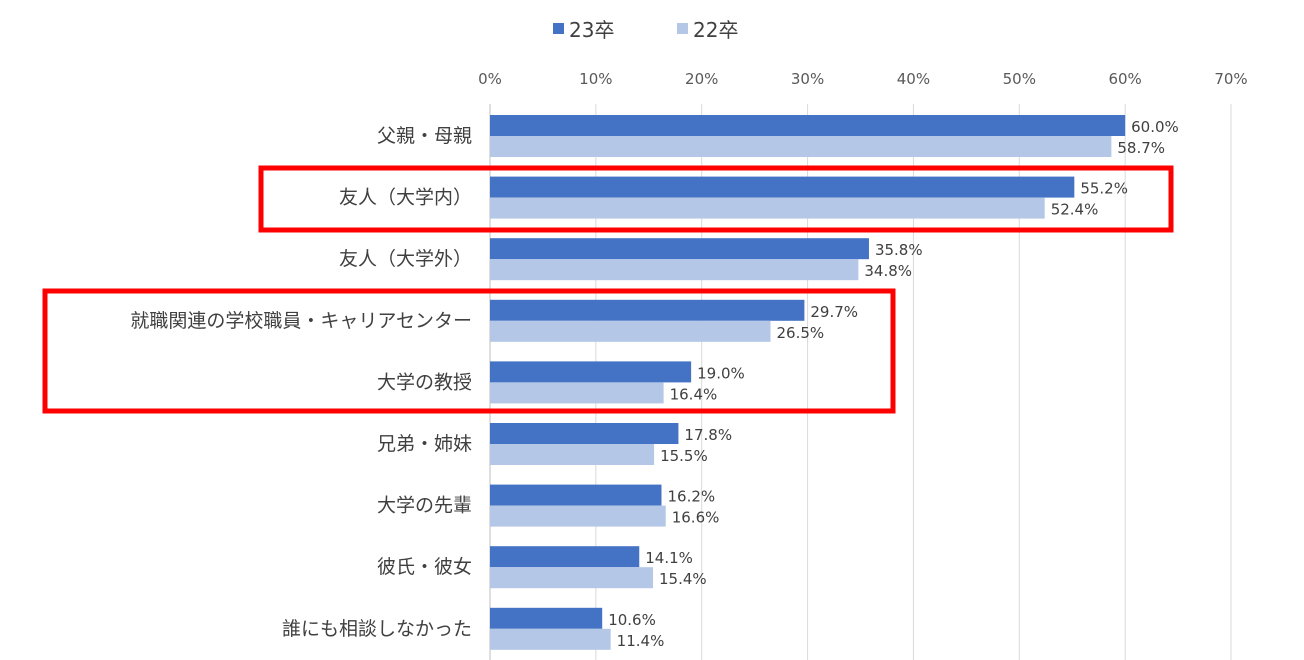  What do you see at coordinates (863, 79) in the screenshot?
I see `x-axis-ticks: 0% 10% 20% 30% 40% 50% 60% 70%` at bounding box center [863, 79].